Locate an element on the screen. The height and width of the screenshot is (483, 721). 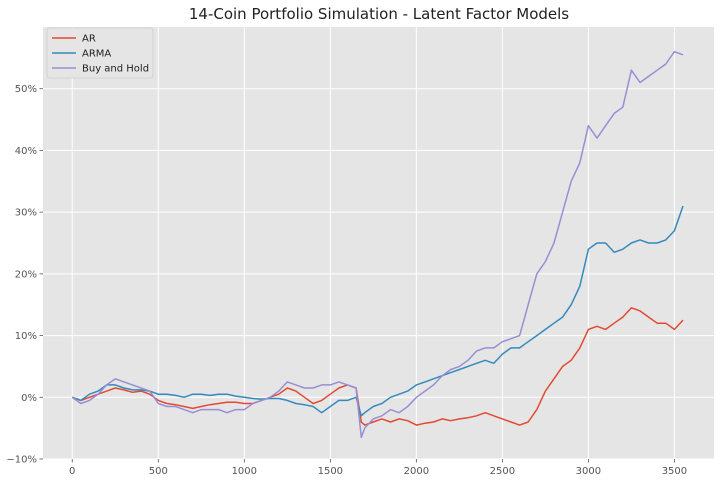
x-tick-label: 1500 is located at coordinates (330, 471).